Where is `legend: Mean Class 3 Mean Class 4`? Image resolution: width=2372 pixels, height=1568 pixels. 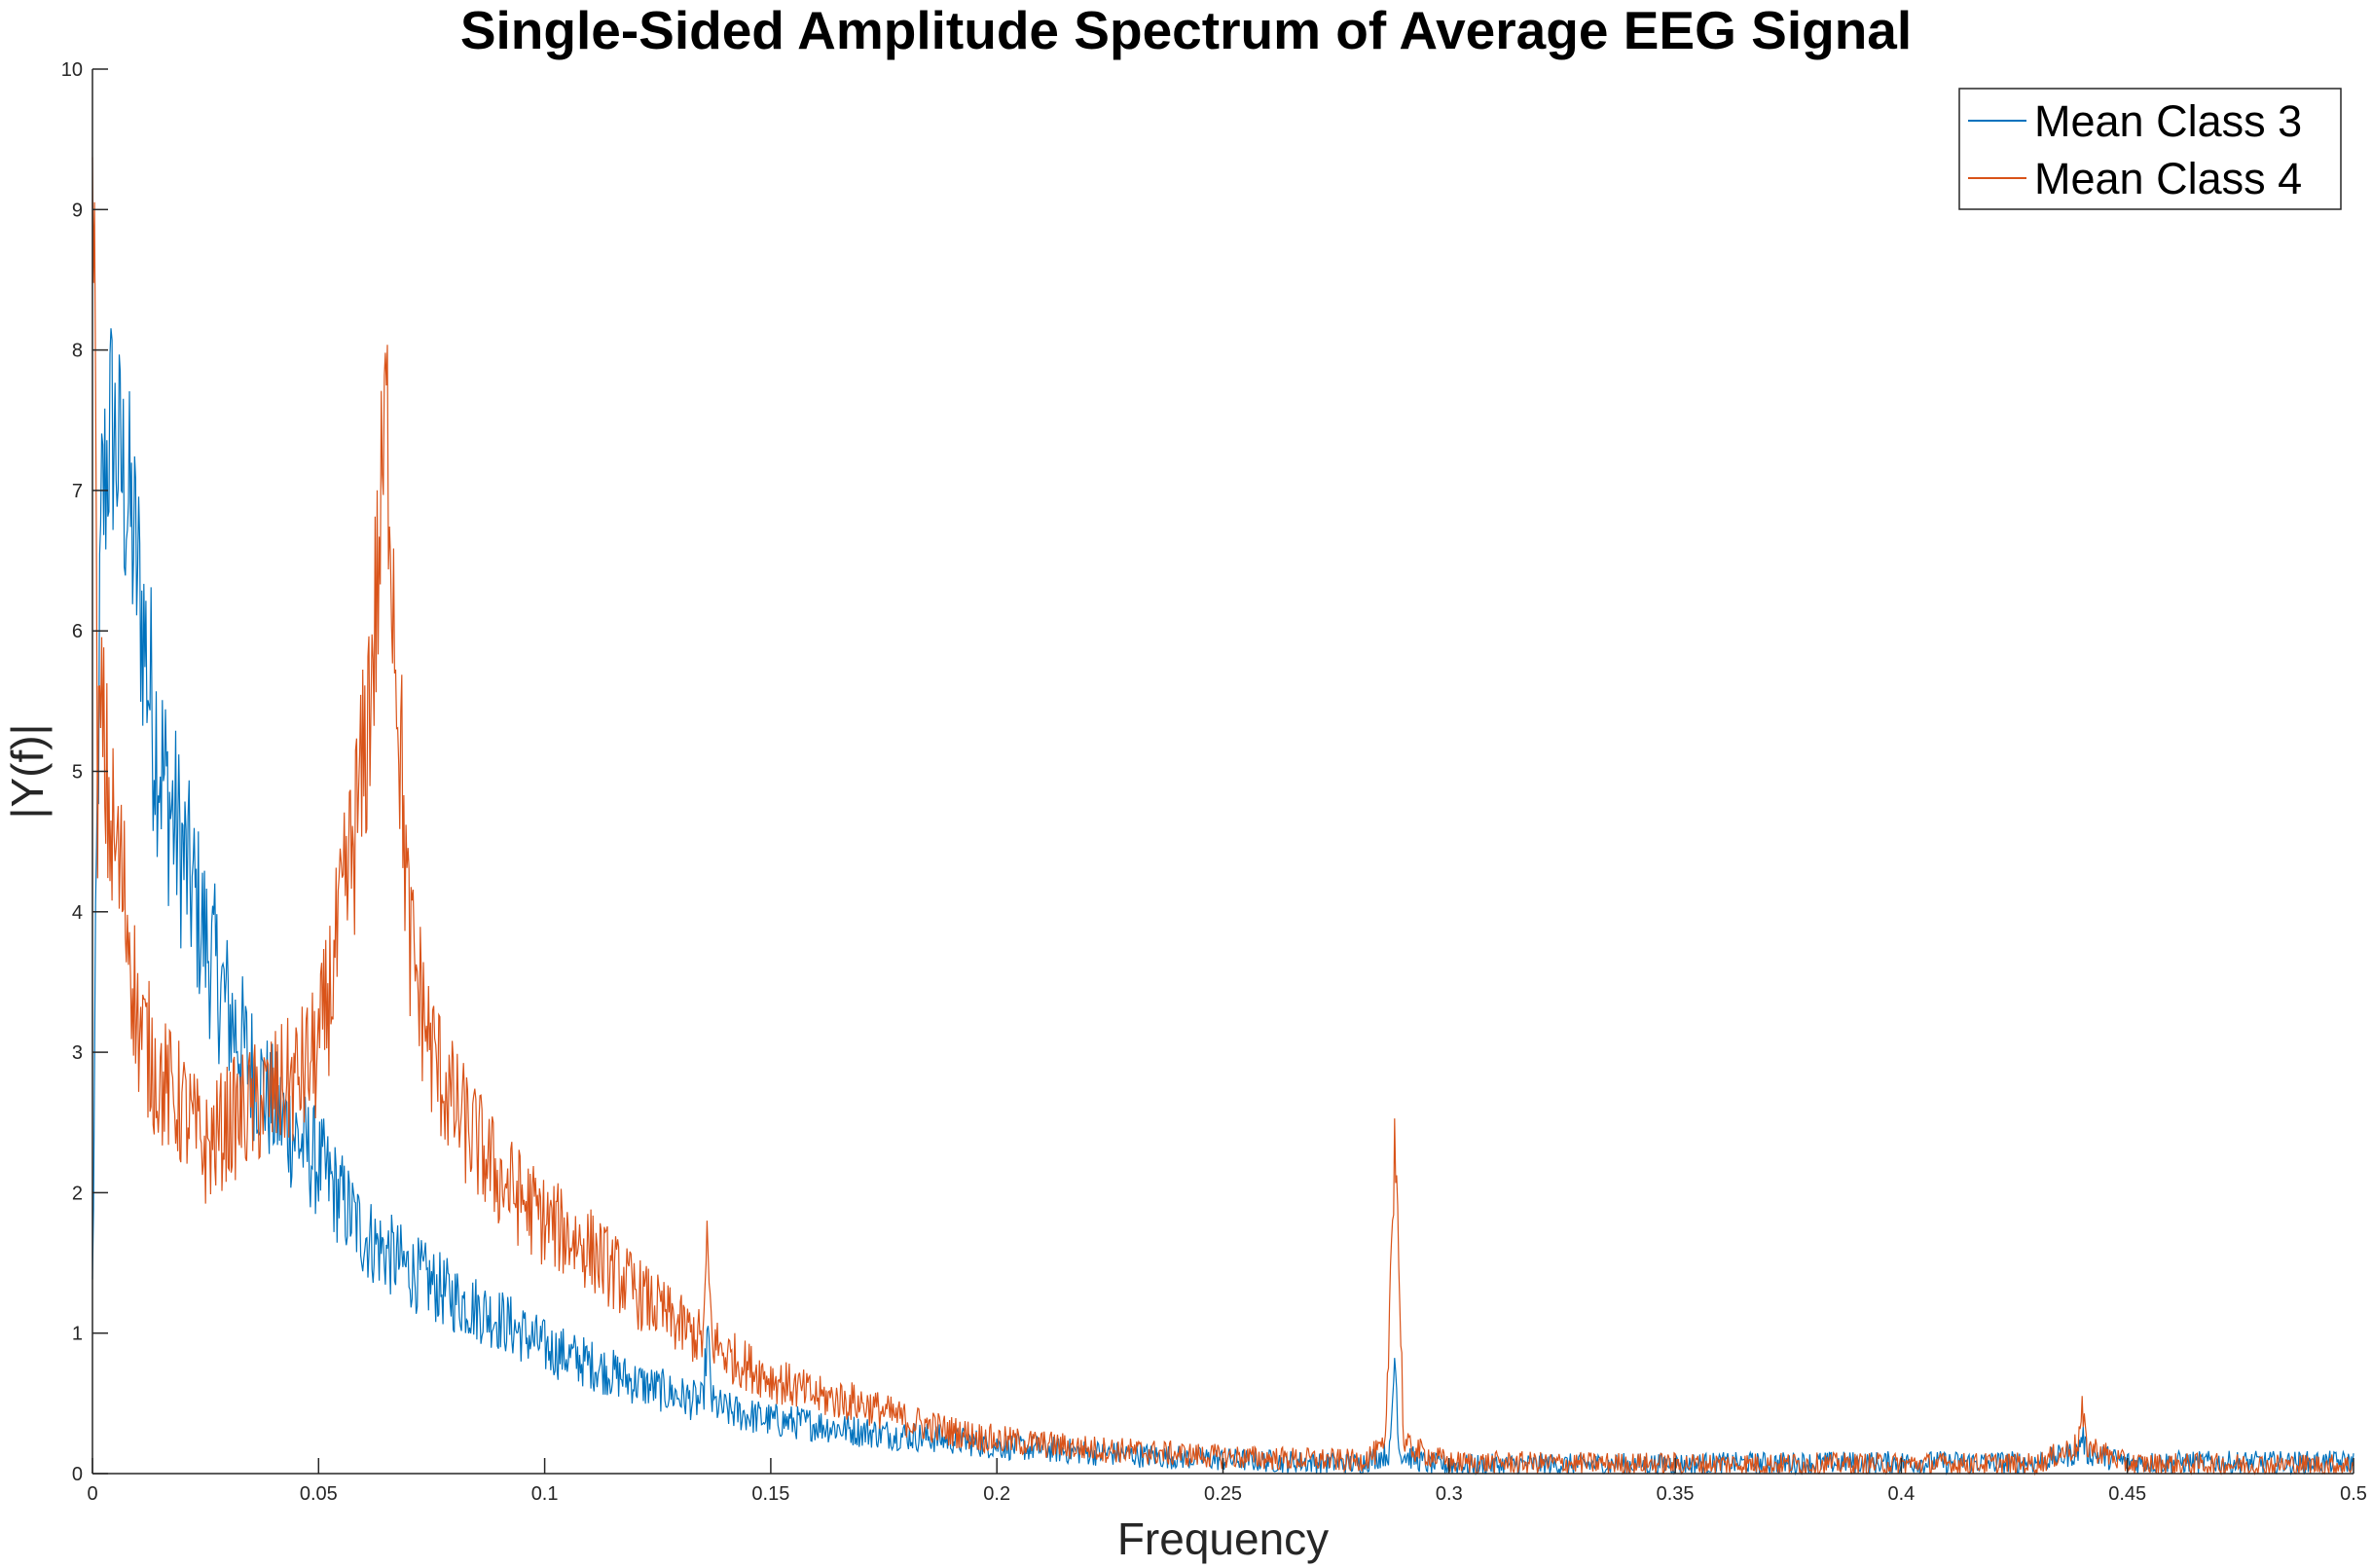 legend: Mean Class 3 Mean Class 4 is located at coordinates (2150, 149).